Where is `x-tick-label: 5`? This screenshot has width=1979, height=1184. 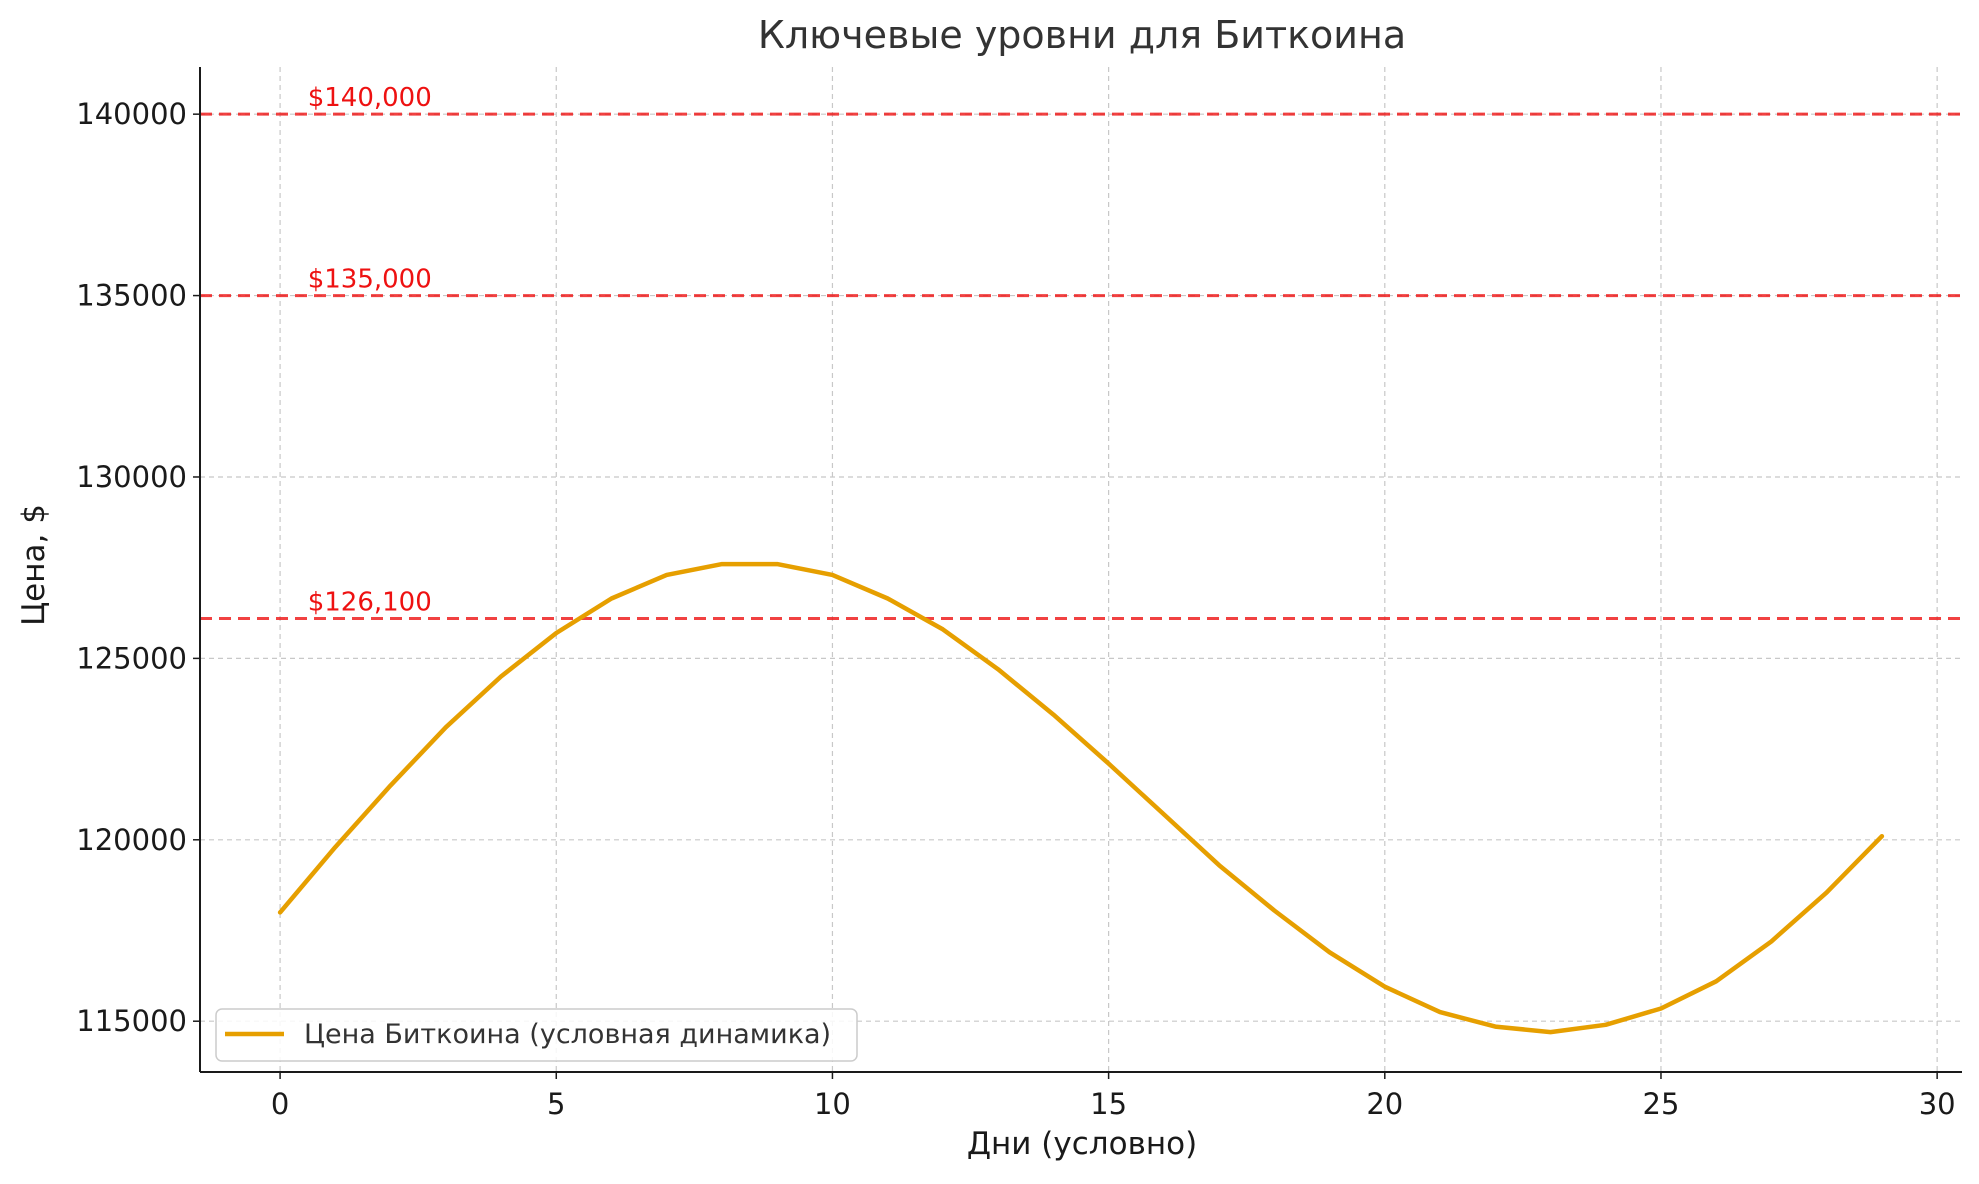
x-tick-label: 5 is located at coordinates (556, 1104).